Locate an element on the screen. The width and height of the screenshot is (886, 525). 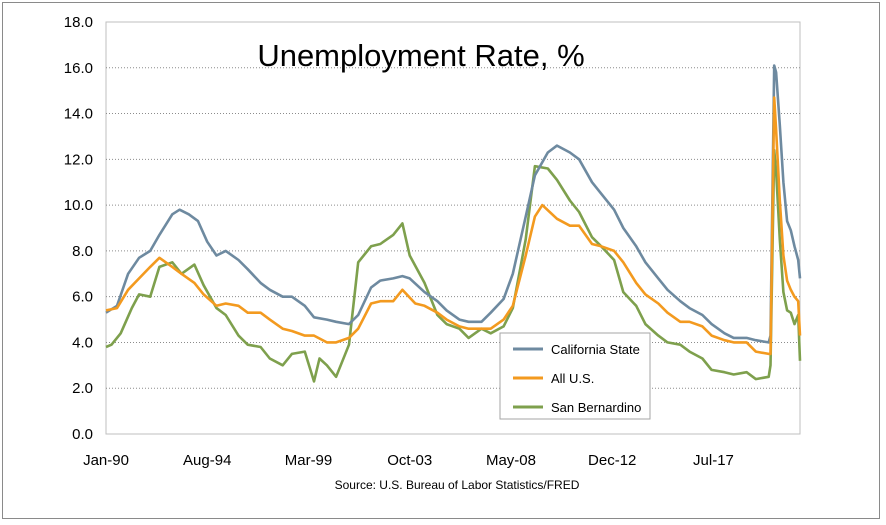
y-tick-label: 6.0 is located at coordinates (82, 297).